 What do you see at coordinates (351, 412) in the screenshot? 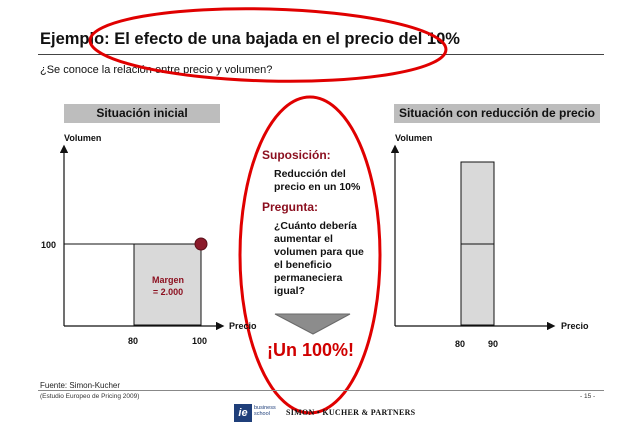
I see `partner-logo: SIMON • KUCHER & PARTNERS` at bounding box center [351, 412].